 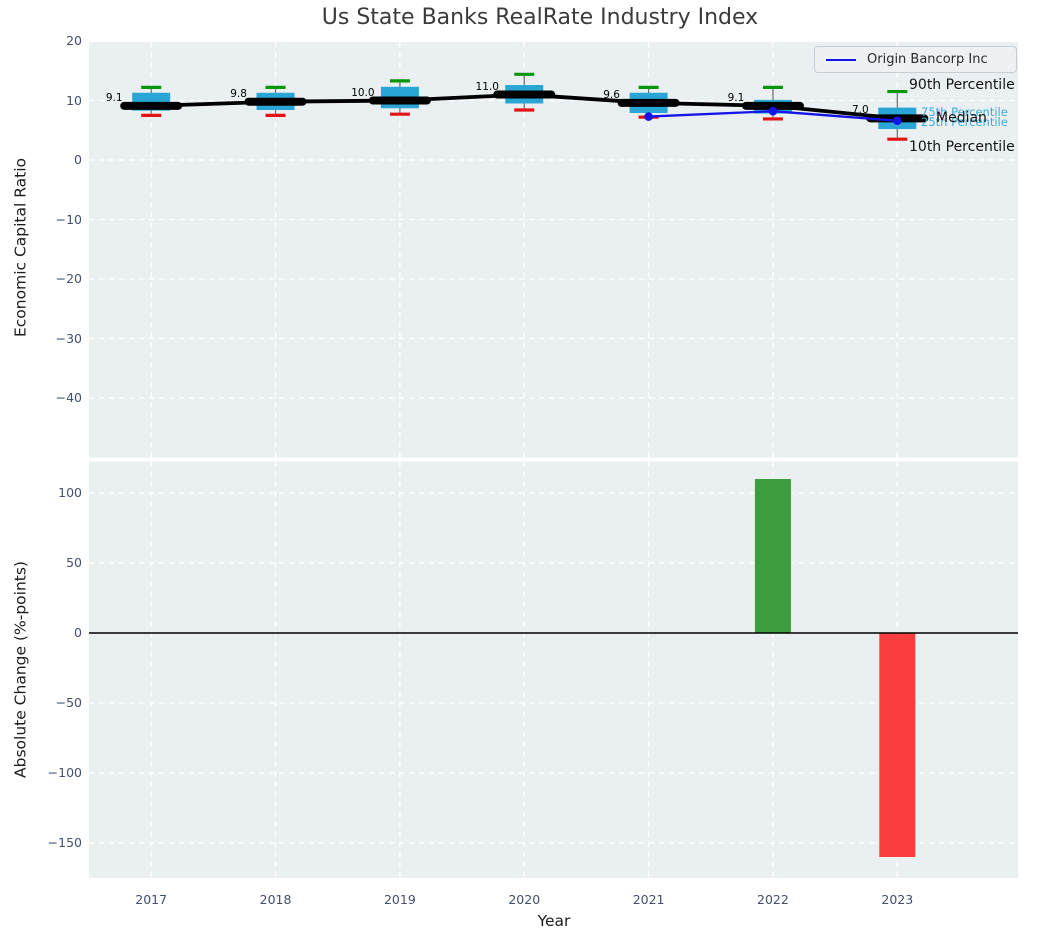 What do you see at coordinates (238, 93) in the screenshot?
I see `median-annotation-2018: 9.8` at bounding box center [238, 93].